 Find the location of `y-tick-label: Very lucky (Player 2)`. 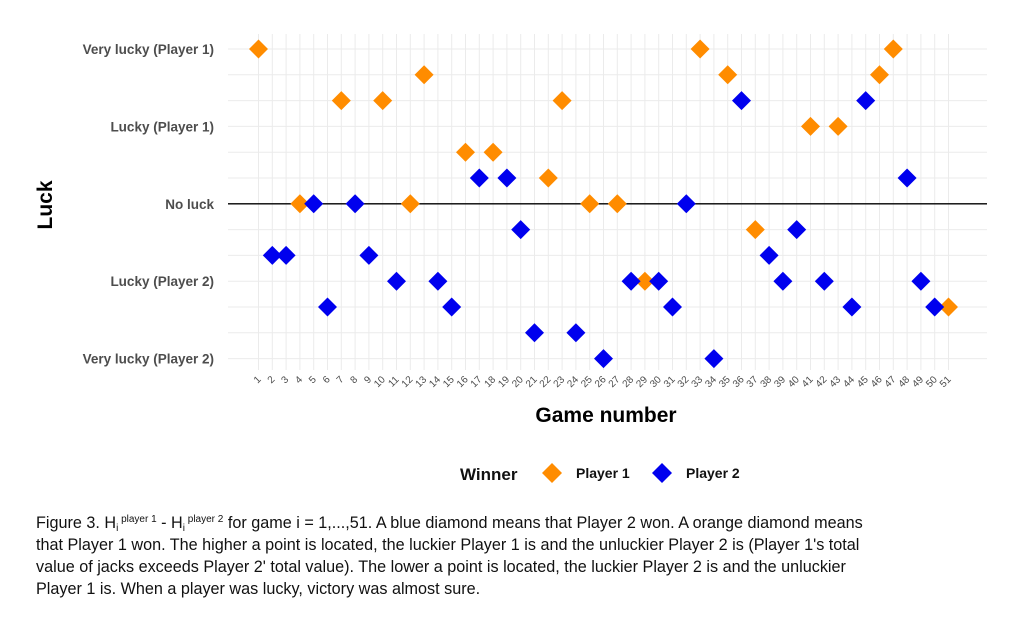

y-tick-label: Very lucky (Player 2) is located at coordinates (148, 359).